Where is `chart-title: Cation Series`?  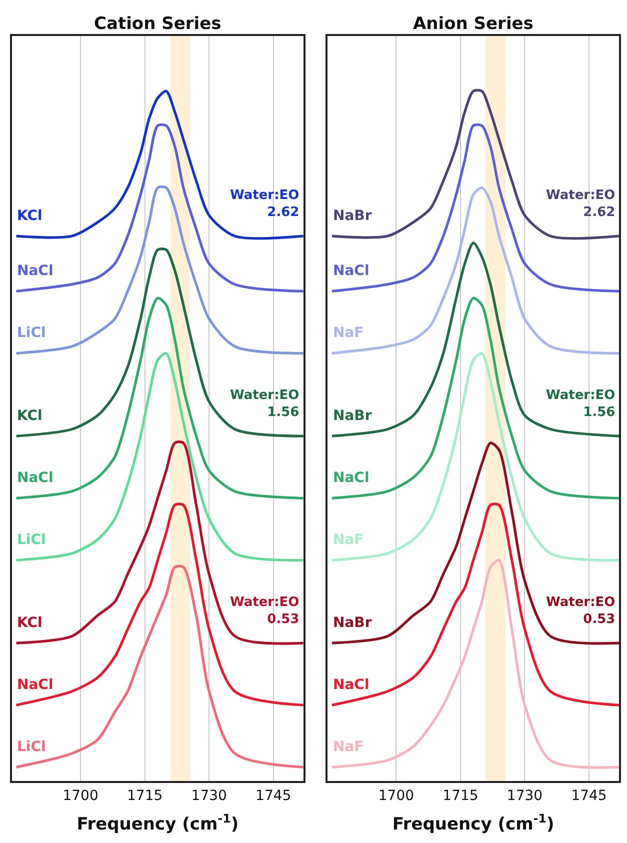
chart-title: Cation Series is located at coordinates (158, 24).